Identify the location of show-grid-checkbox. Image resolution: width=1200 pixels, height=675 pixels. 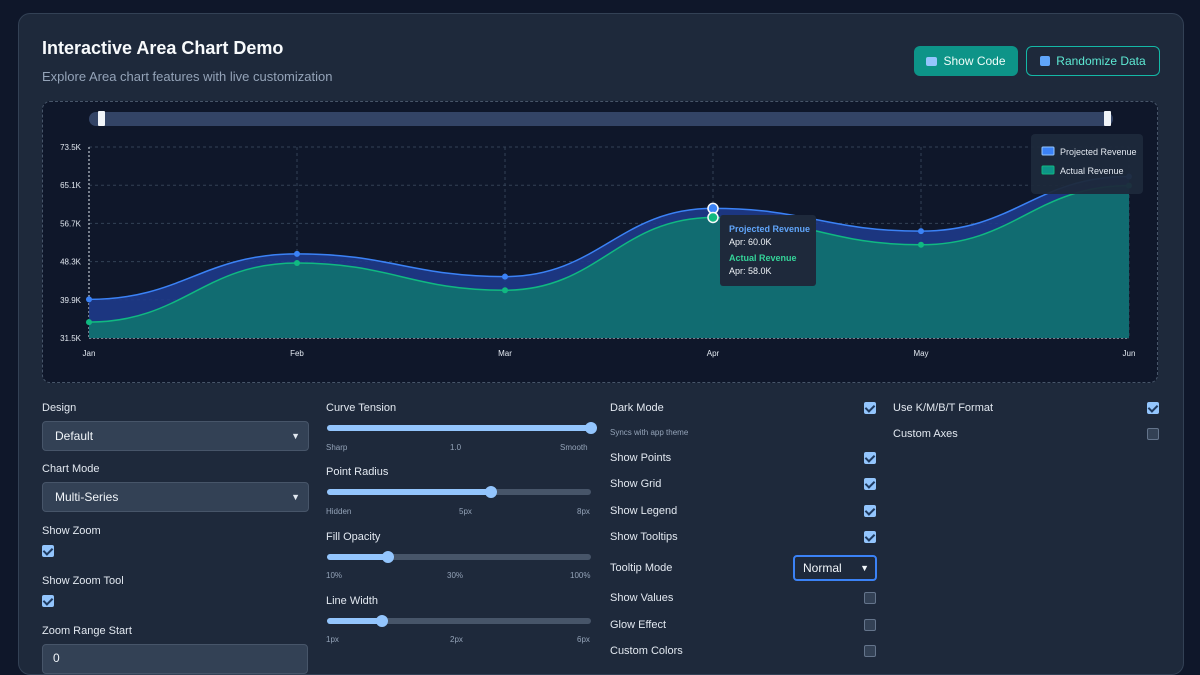
(870, 484).